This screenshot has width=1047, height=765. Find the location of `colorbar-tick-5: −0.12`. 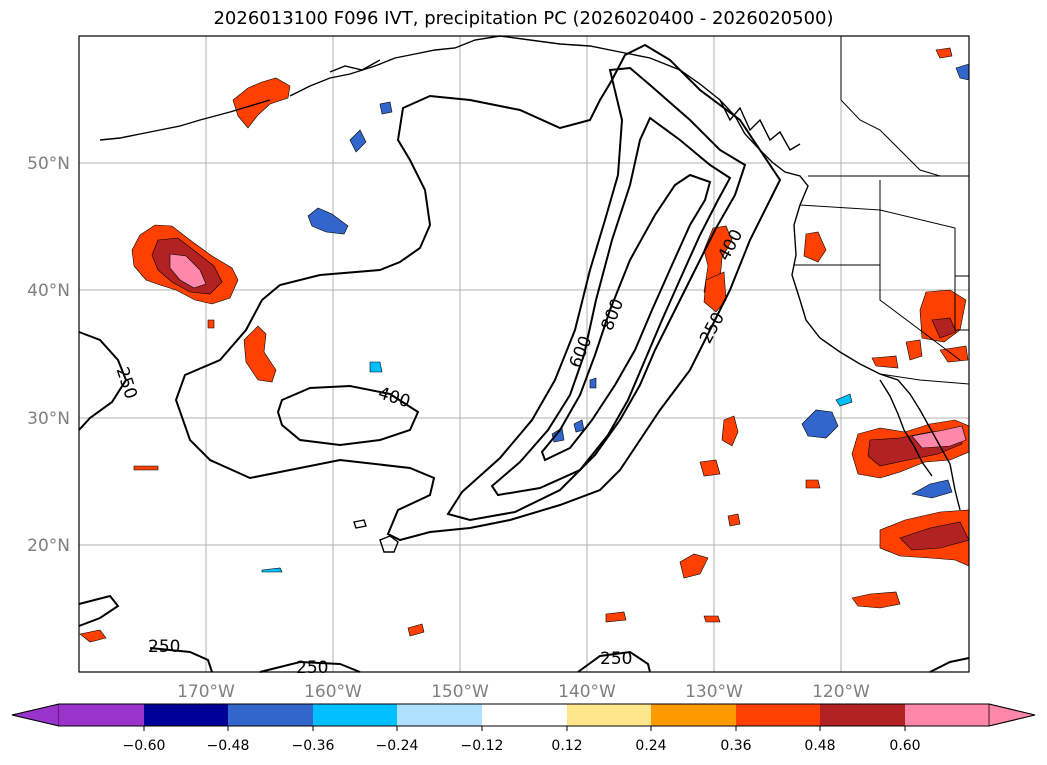

colorbar-tick-5: −0.12 is located at coordinates (482, 746).